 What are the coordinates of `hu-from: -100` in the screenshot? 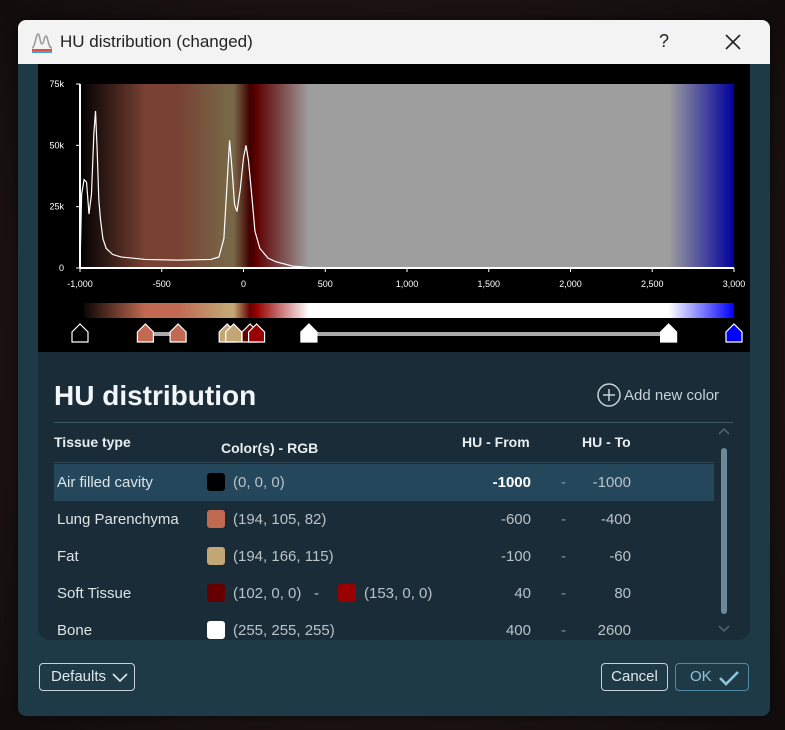 It's located at (515, 556).